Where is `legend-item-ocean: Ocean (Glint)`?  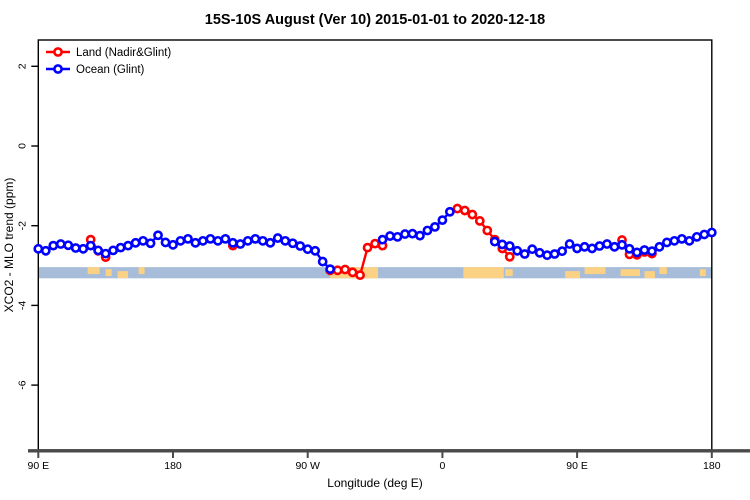
legend-item-ocean: Ocean (Glint) is located at coordinates (95, 70).